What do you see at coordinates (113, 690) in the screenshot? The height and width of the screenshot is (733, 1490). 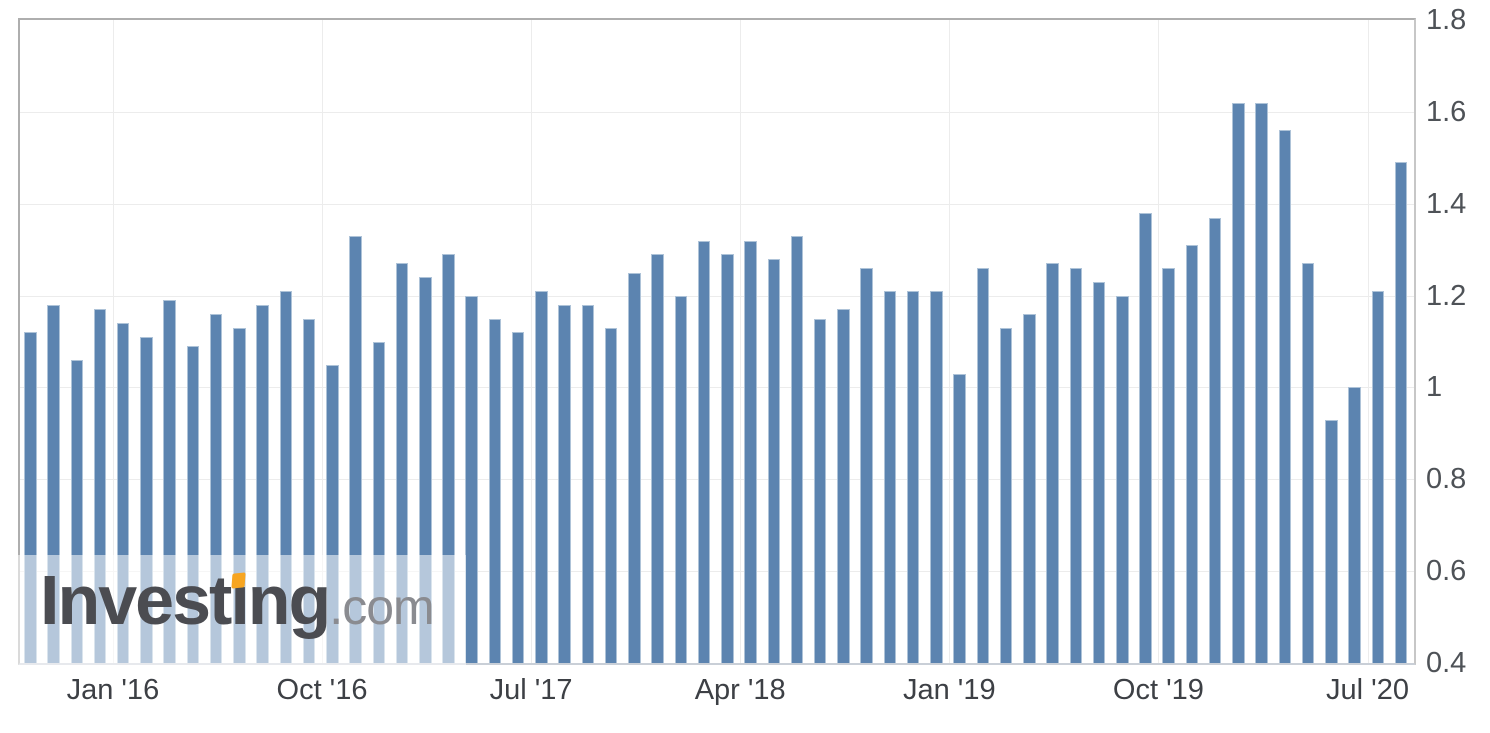 I see `x-axis-tick-label: Jan '16` at bounding box center [113, 690].